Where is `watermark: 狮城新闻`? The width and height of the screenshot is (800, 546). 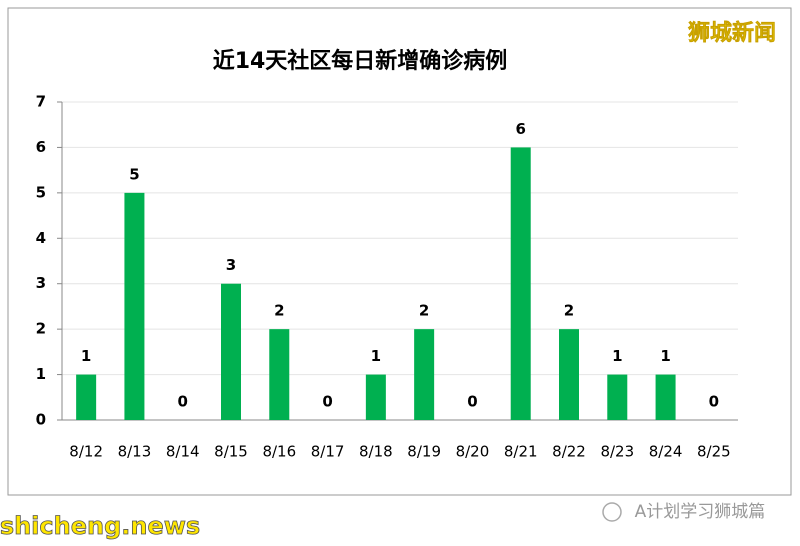 watermark: 狮城新闻 is located at coordinates (732, 33).